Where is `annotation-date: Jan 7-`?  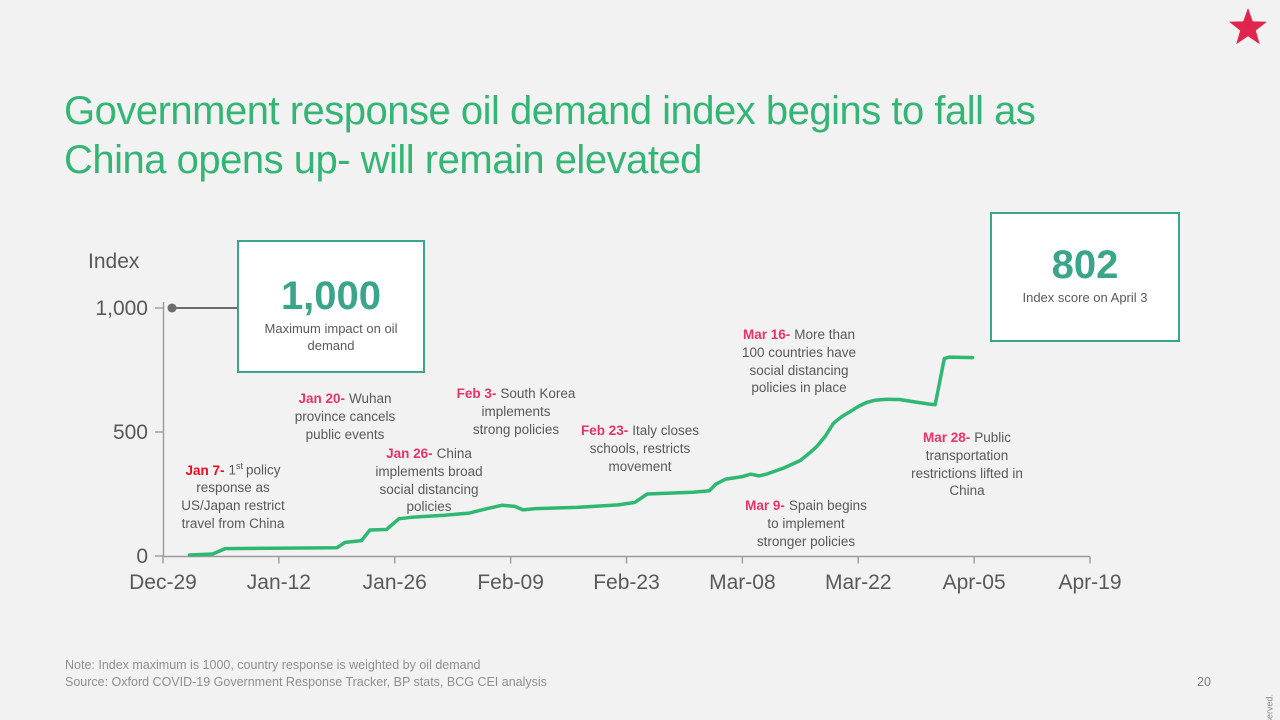 annotation-date: Jan 7- is located at coordinates (205, 470).